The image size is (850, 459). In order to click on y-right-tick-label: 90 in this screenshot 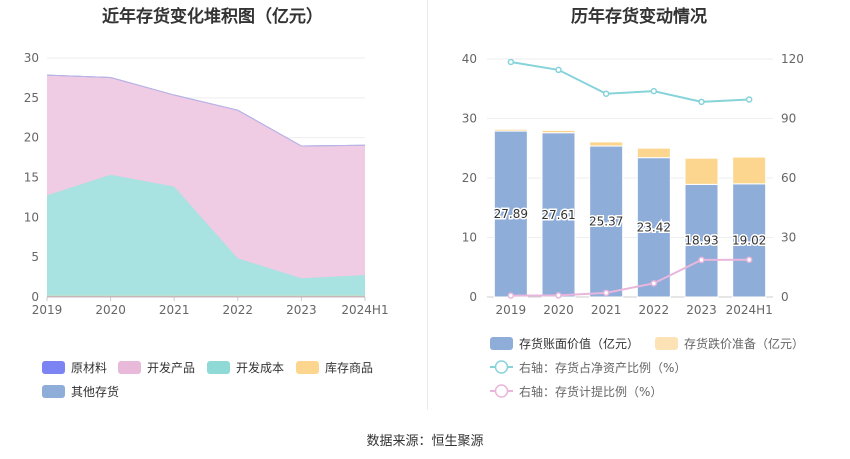, I will do `click(788, 119)`.